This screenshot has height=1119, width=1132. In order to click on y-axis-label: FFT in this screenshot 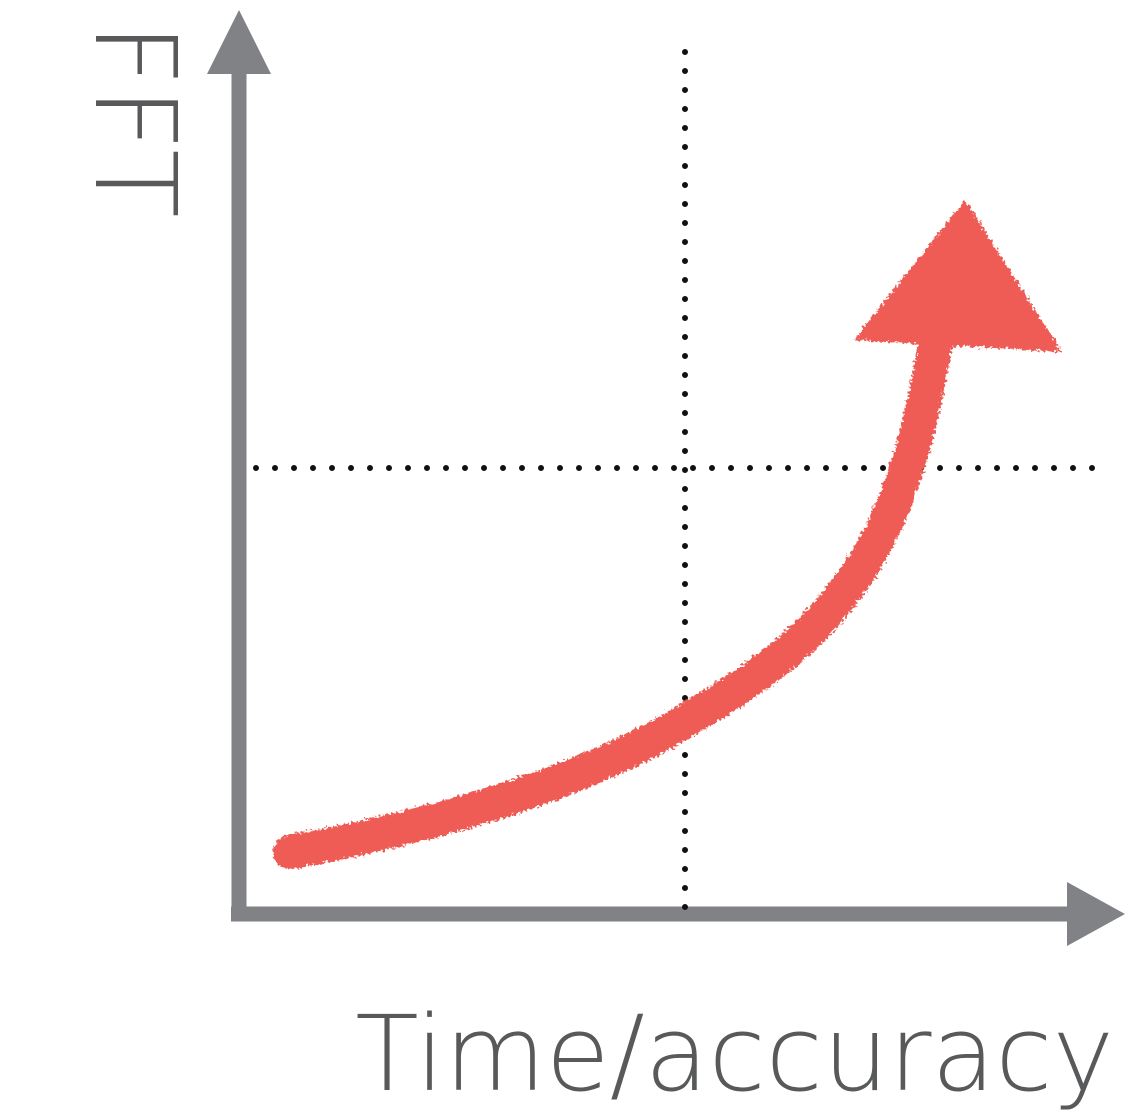, I will do `click(134, 119)`.